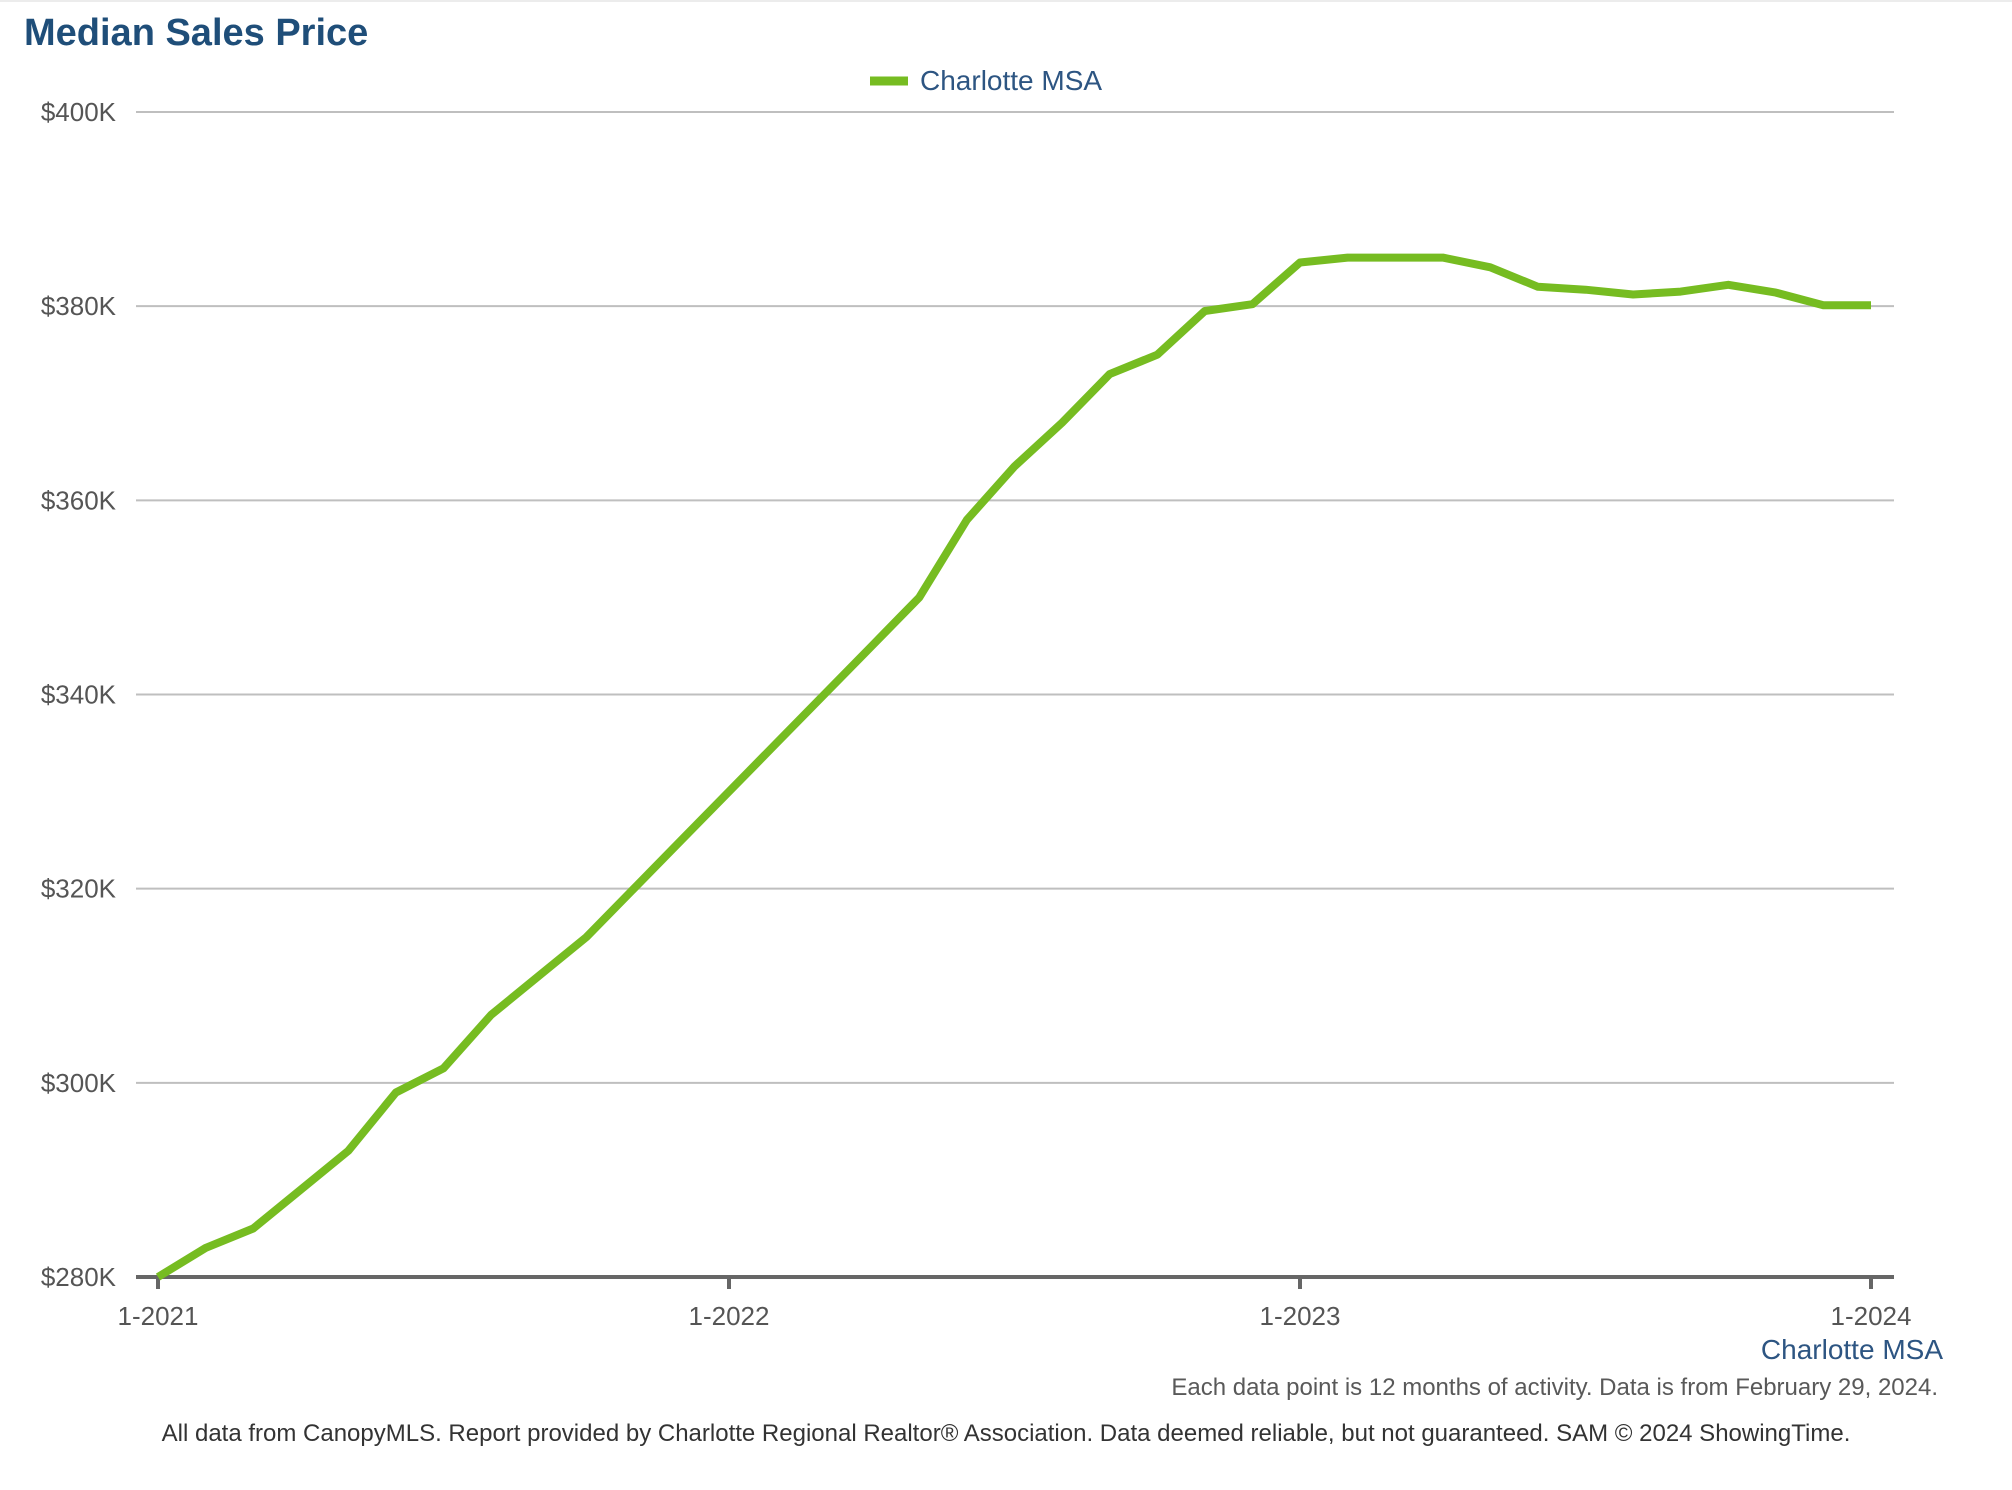 This screenshot has width=2012, height=1490. What do you see at coordinates (1300, 1316) in the screenshot?
I see `x-tick-label: 1-2023` at bounding box center [1300, 1316].